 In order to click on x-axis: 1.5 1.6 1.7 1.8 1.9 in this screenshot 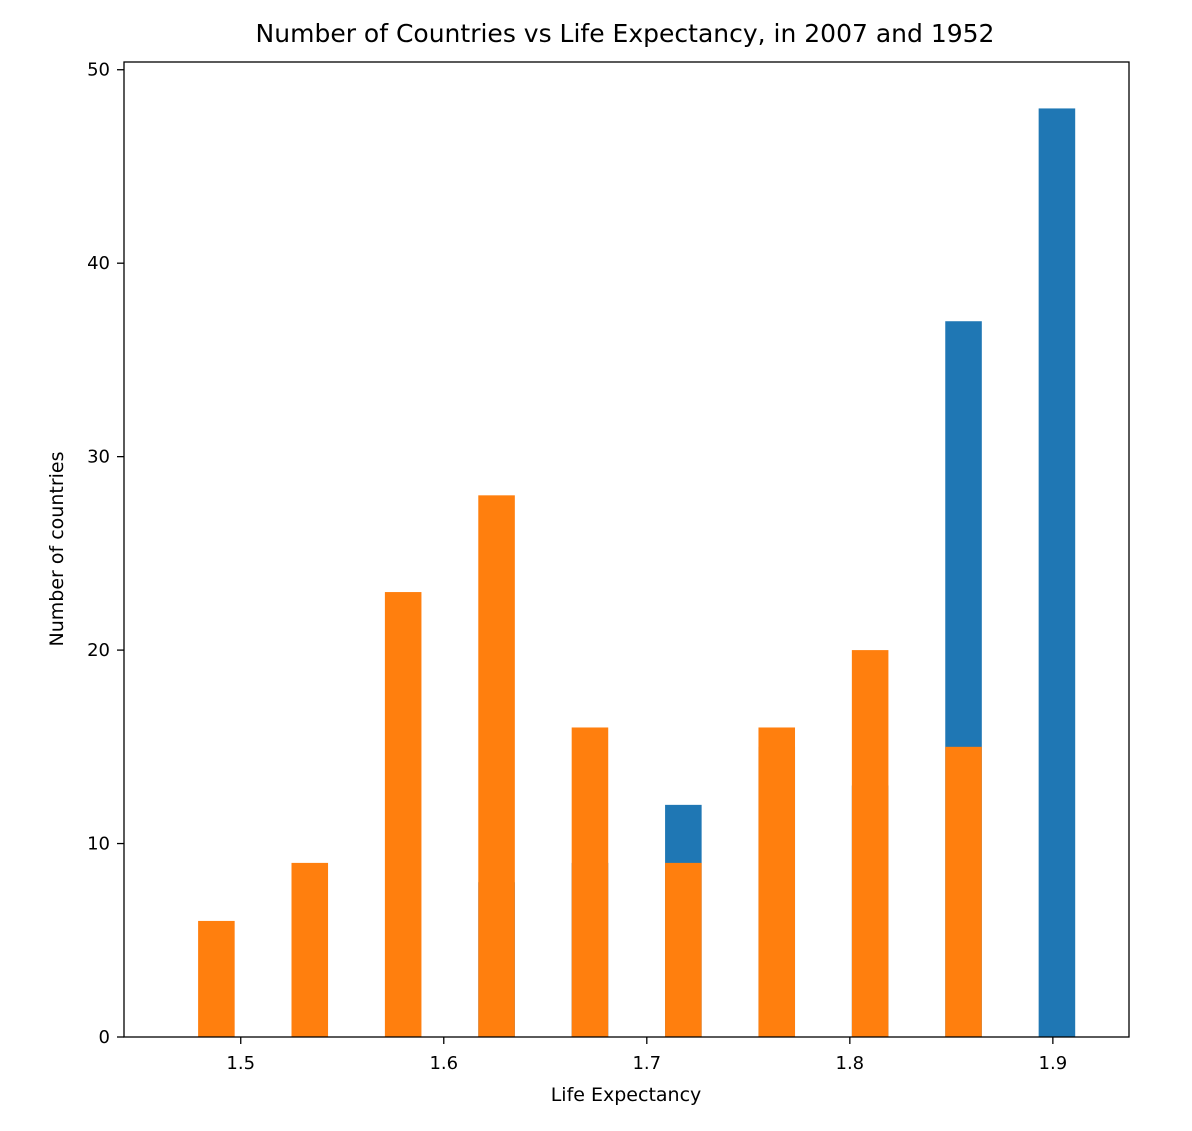, I will do `click(646, 1055)`.